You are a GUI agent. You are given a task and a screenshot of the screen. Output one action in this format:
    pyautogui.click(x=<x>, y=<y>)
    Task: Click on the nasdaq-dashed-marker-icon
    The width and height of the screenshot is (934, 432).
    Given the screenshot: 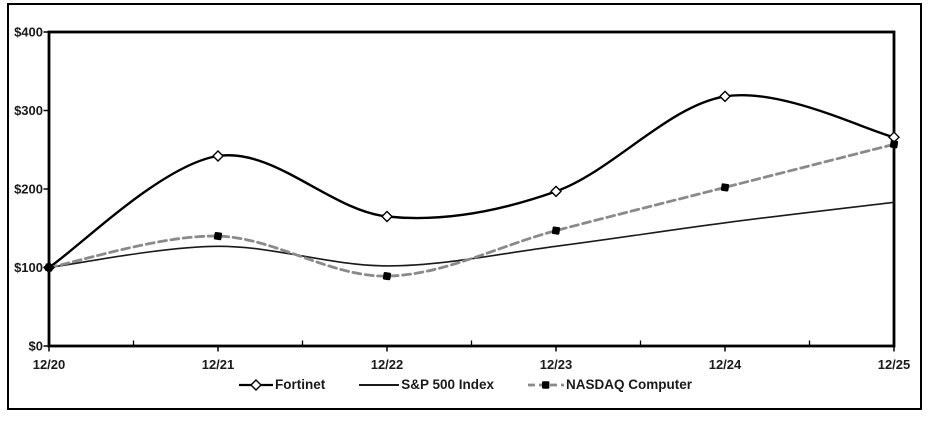 What is the action you would take?
    pyautogui.click(x=546, y=384)
    